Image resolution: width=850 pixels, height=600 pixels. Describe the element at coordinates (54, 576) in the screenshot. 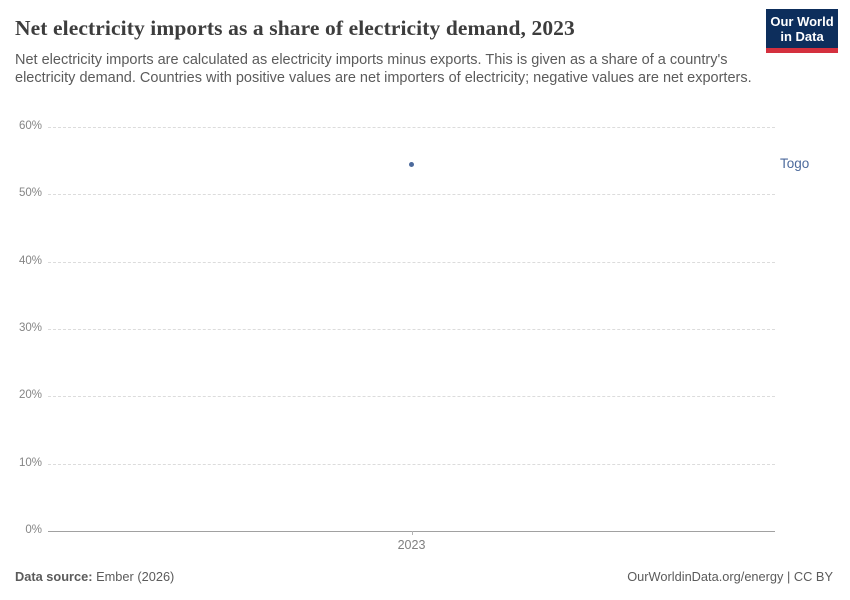

I see `data-source-label: Data source:` at that location.